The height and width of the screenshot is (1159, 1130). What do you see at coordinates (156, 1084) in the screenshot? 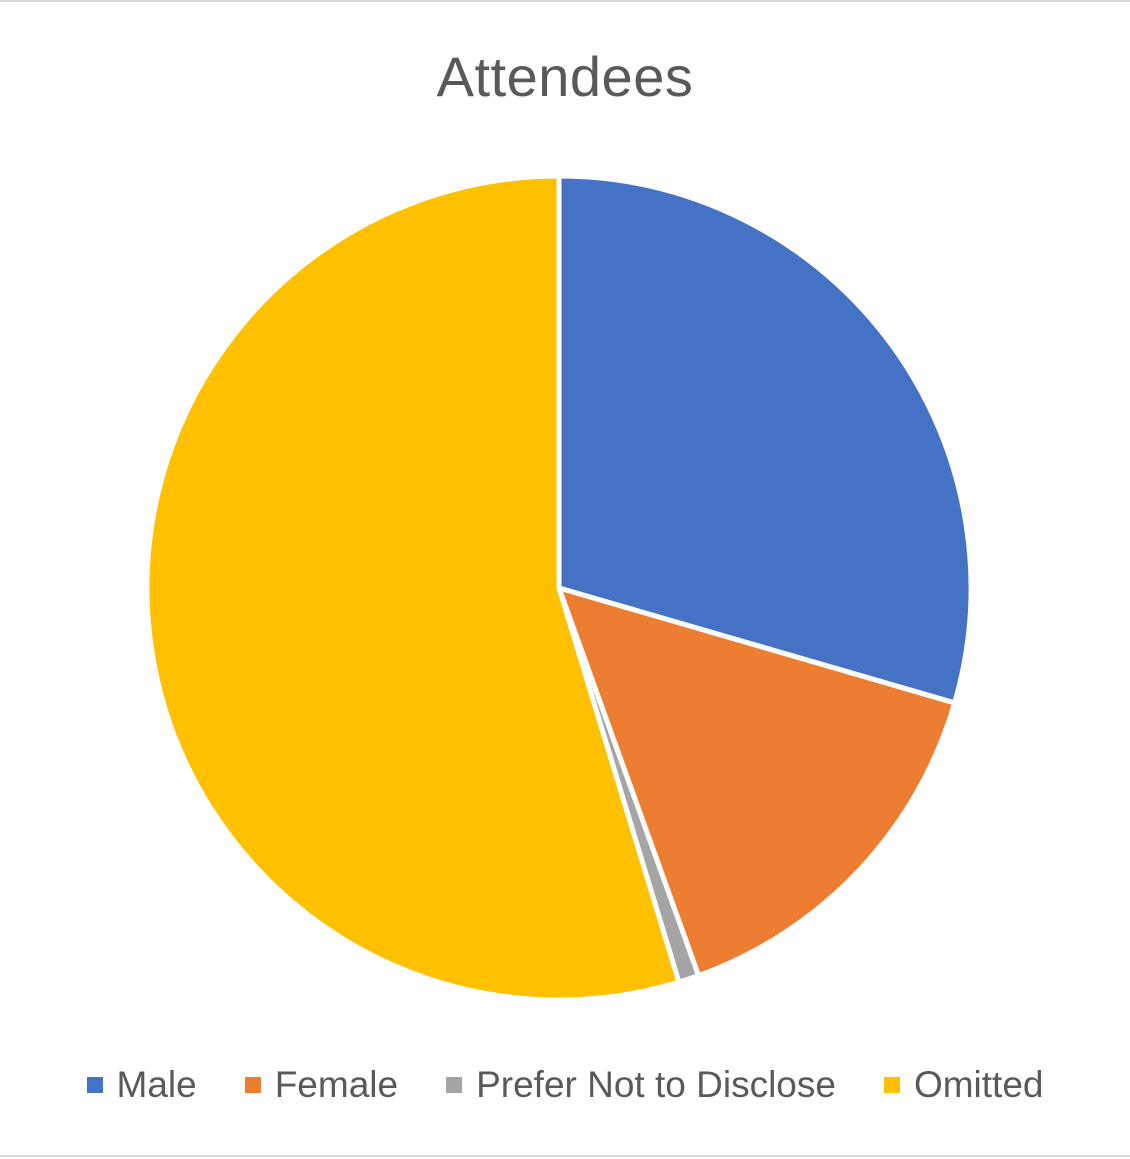
I see `legend-label-male: Male` at bounding box center [156, 1084].